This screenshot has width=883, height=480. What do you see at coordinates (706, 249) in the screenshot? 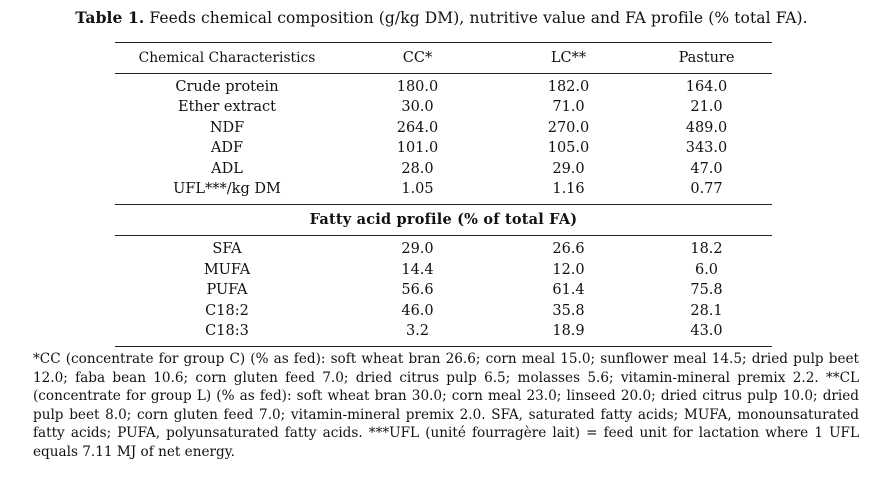
I see `pasture-value: 18.2` at bounding box center [706, 249].